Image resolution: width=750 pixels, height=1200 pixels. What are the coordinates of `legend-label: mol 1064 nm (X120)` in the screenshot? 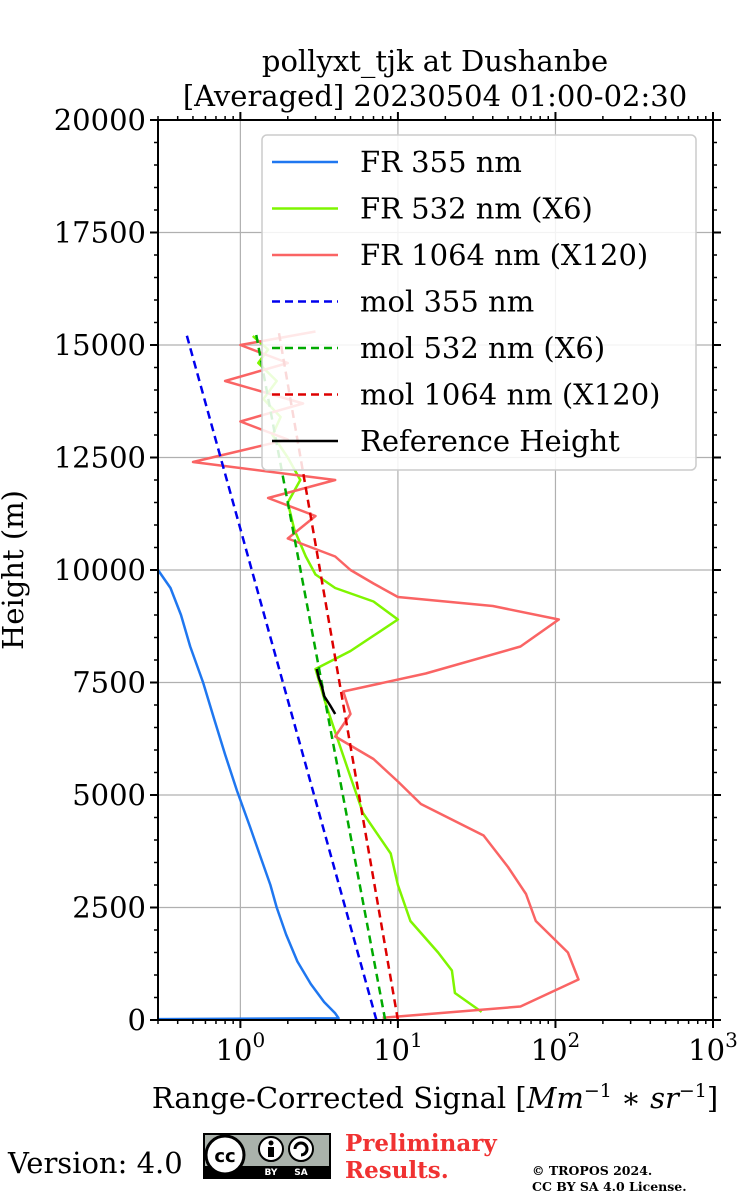 It's located at (510, 395).